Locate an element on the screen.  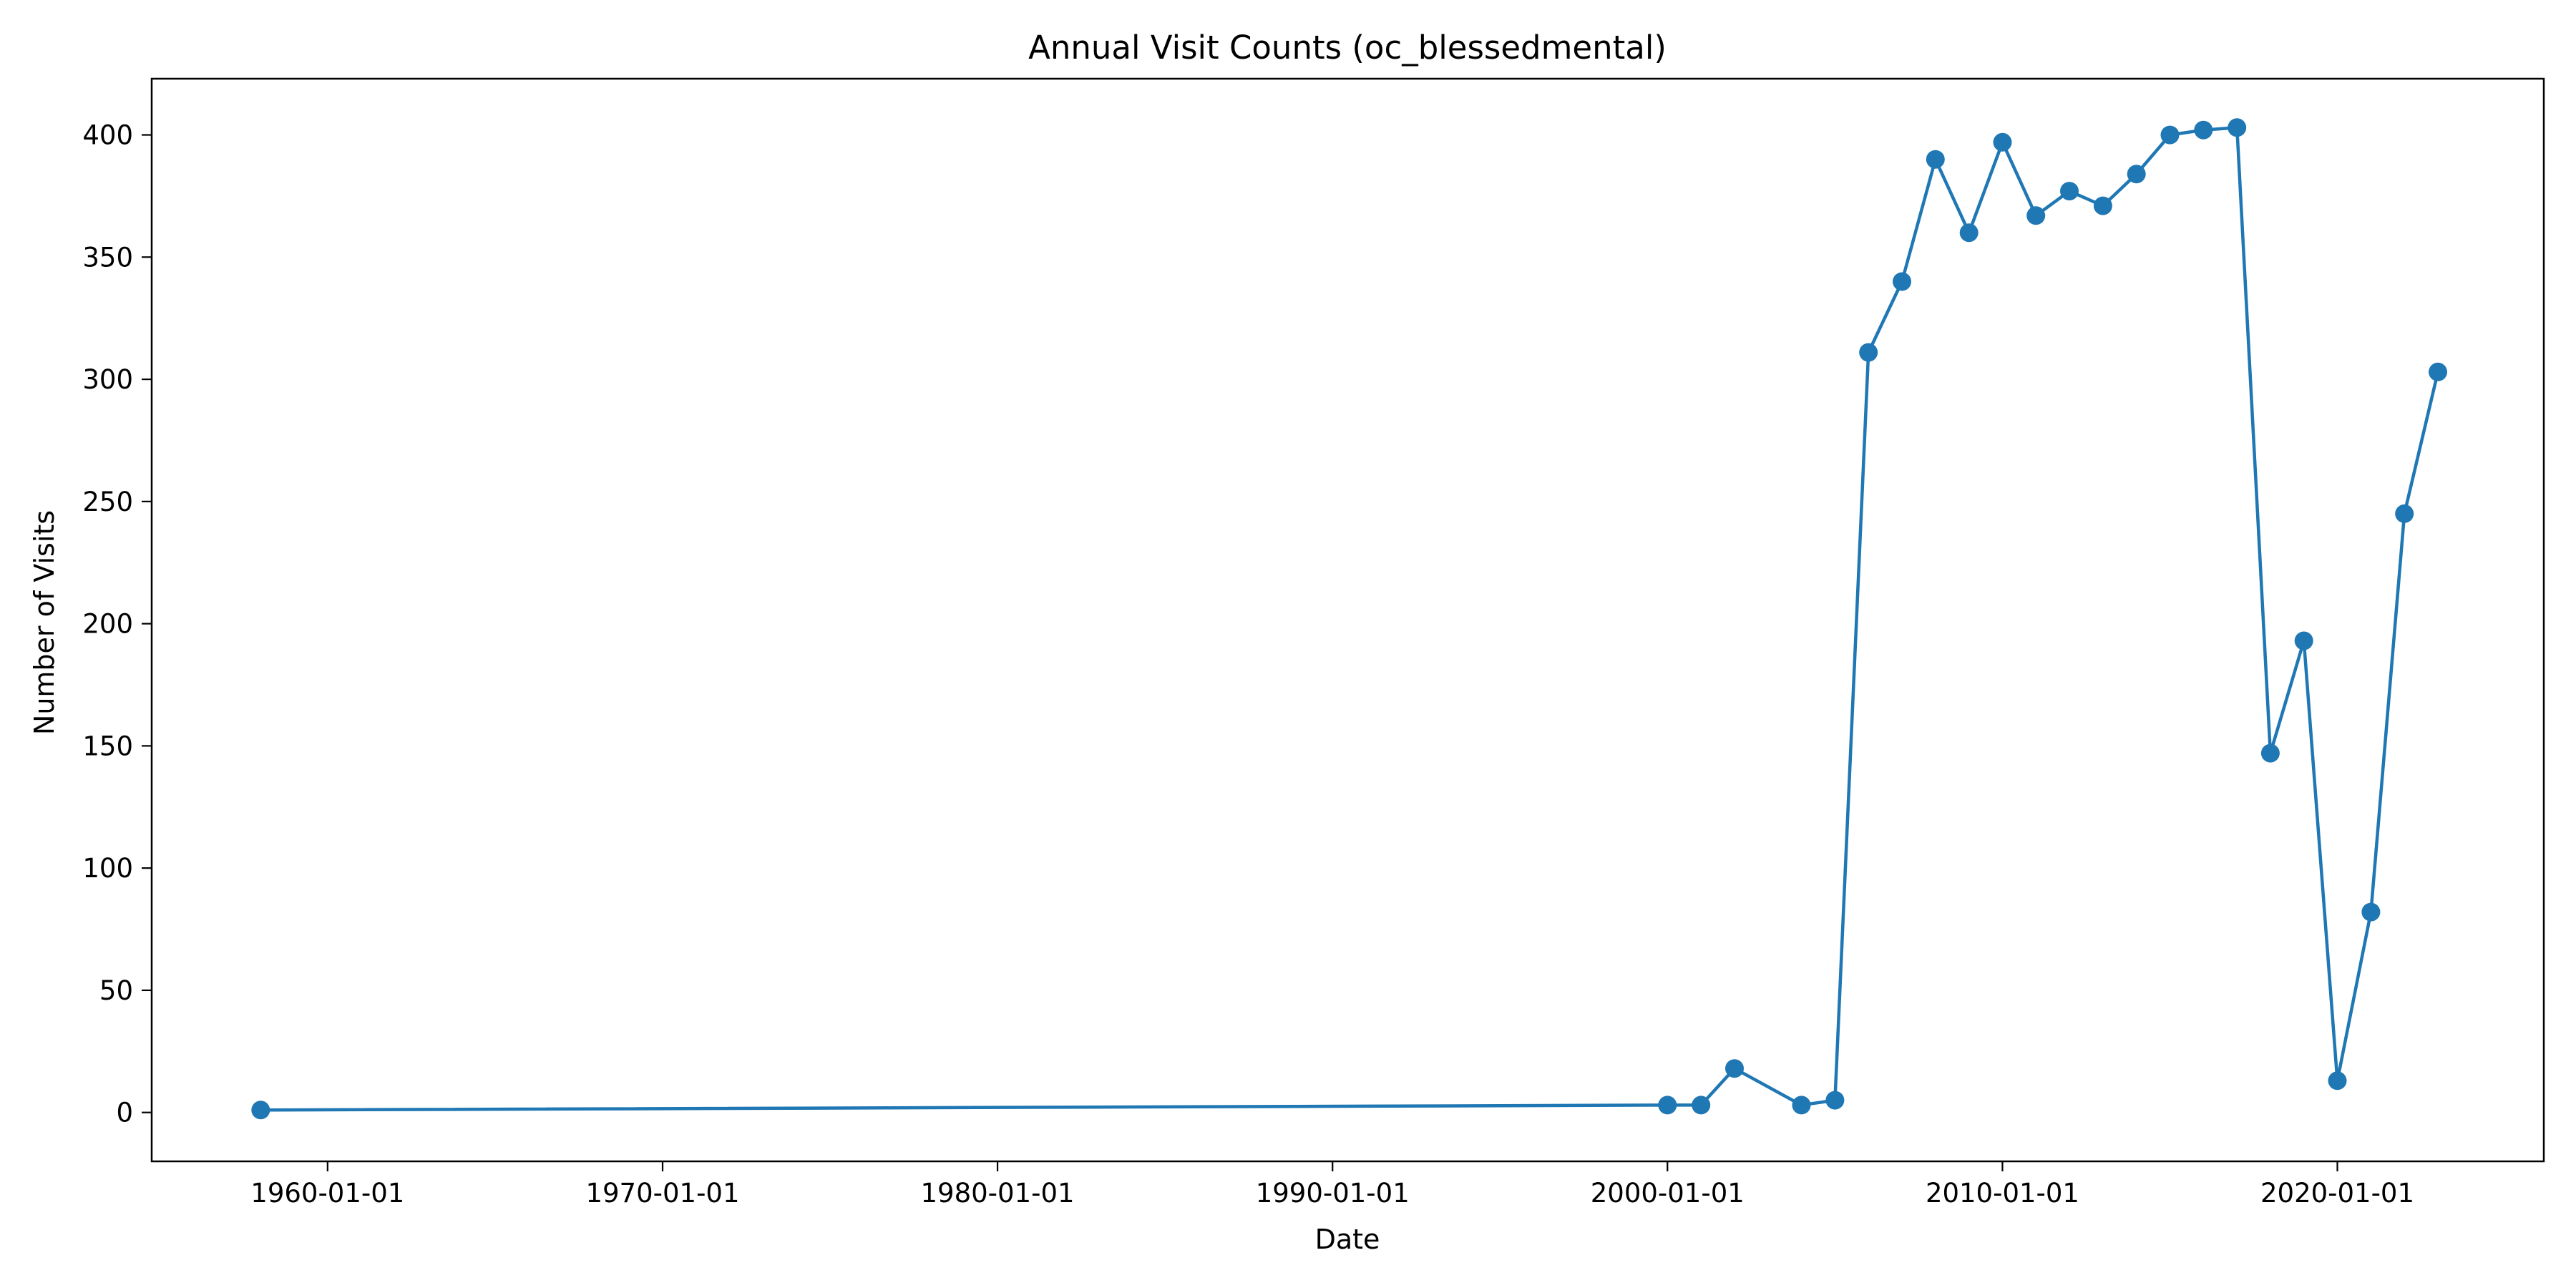
y-tick-label: 400 is located at coordinates (107, 135).